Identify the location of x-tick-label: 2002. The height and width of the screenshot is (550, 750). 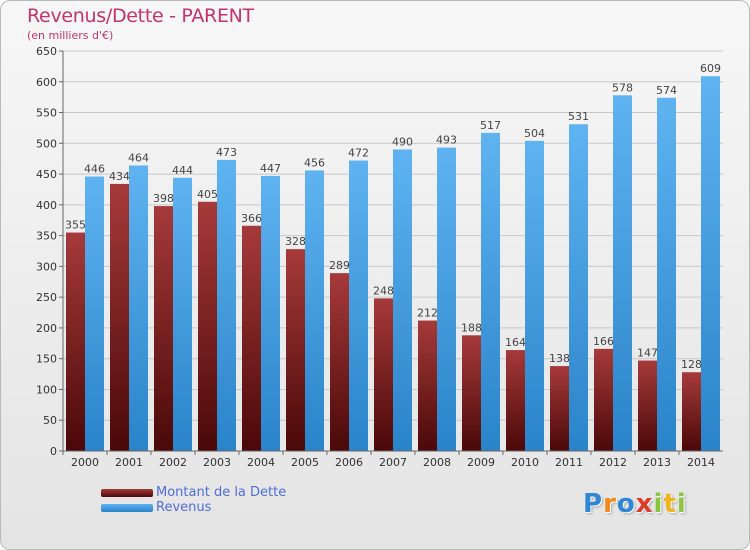
(173, 462).